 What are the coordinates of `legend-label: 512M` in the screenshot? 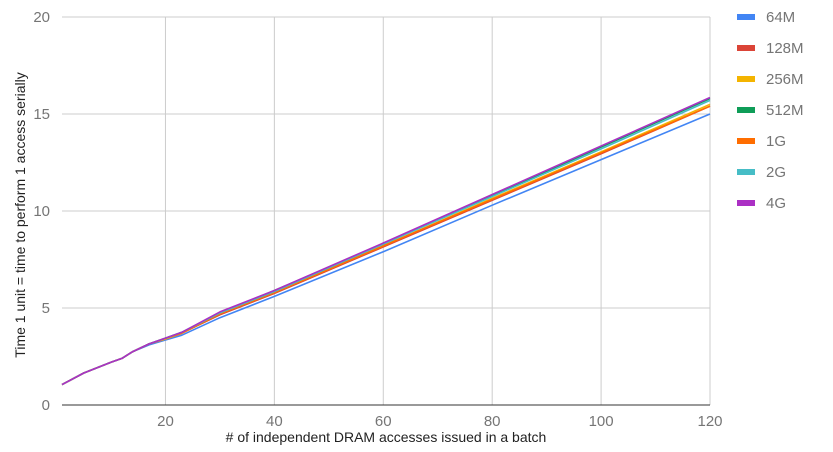 It's located at (785, 110).